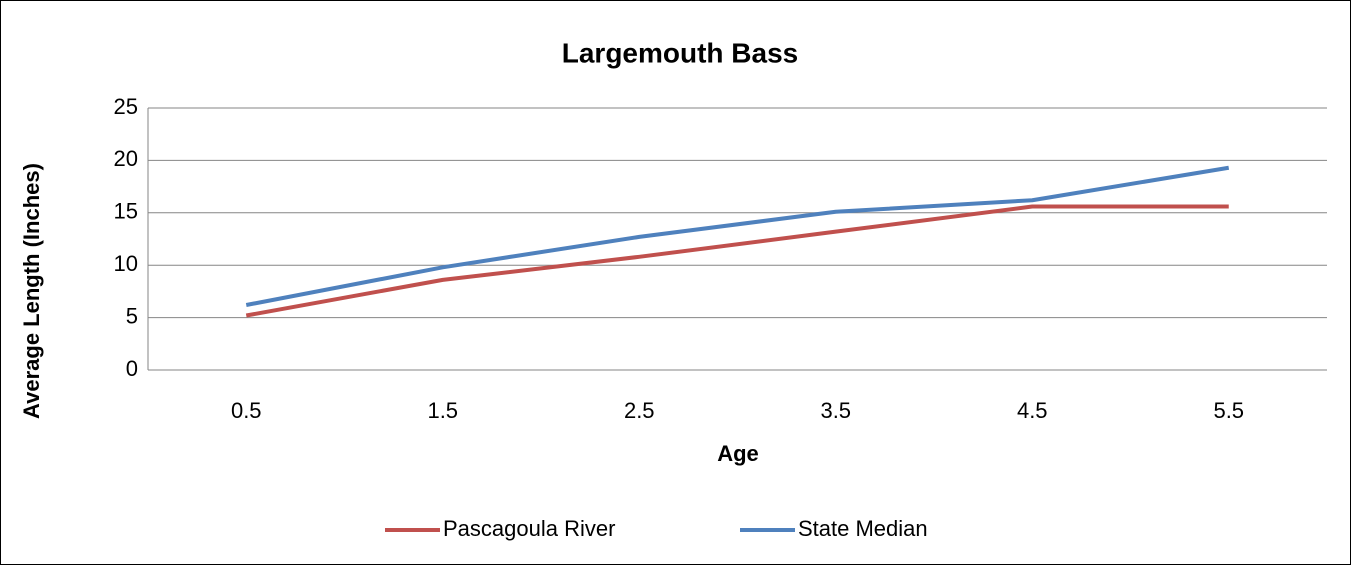  What do you see at coordinates (680, 52) in the screenshot?
I see `chart-title: Largemouth Bass` at bounding box center [680, 52].